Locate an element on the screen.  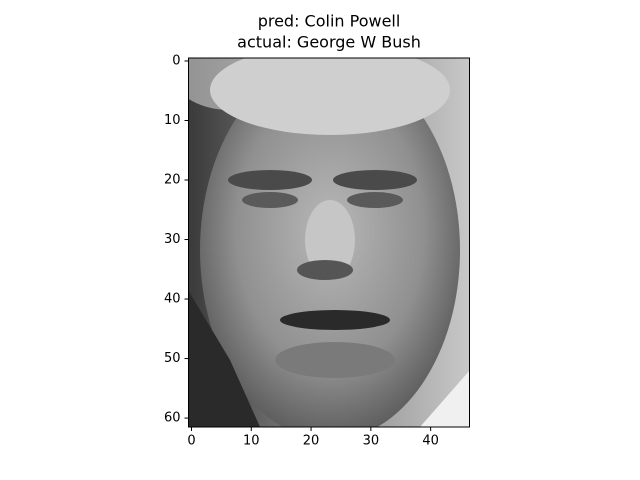
y-tick-label: 60 is located at coordinates (172, 418).